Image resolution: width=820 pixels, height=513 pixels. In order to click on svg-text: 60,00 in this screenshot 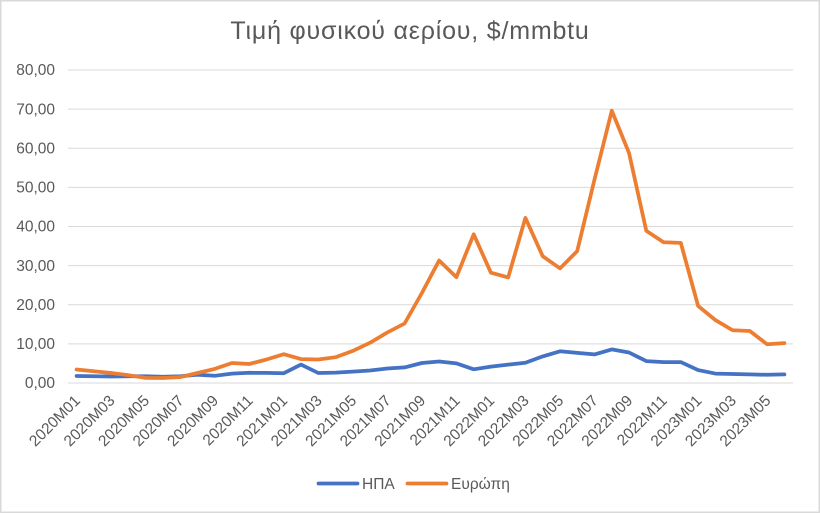, I will do `click(35, 148)`.